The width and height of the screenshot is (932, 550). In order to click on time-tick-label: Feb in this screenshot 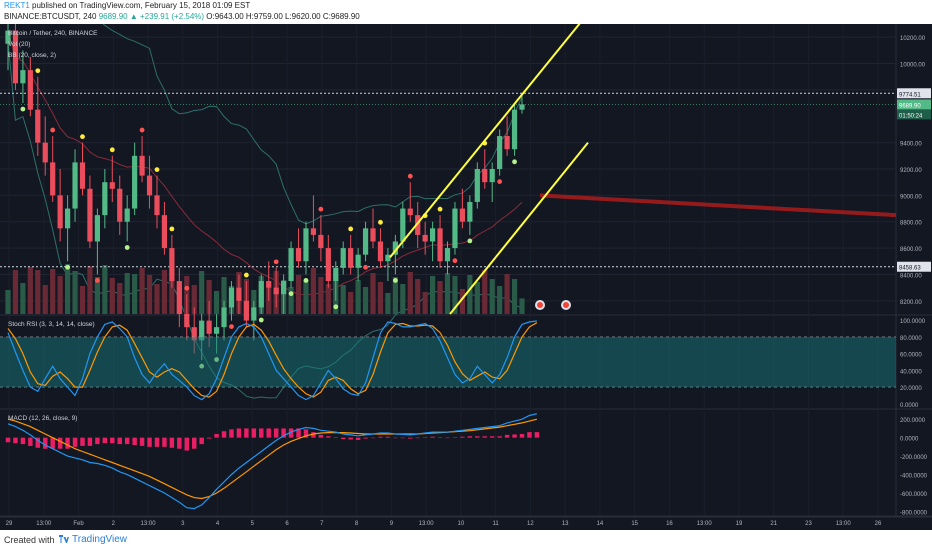, I will do `click(78, 524)`.